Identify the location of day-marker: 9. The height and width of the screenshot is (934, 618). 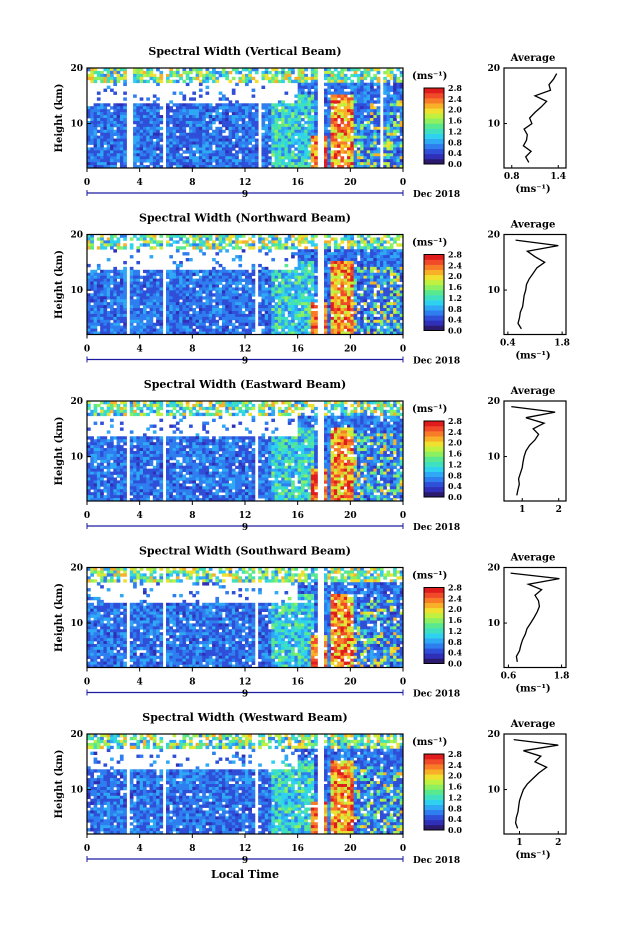
(245, 195).